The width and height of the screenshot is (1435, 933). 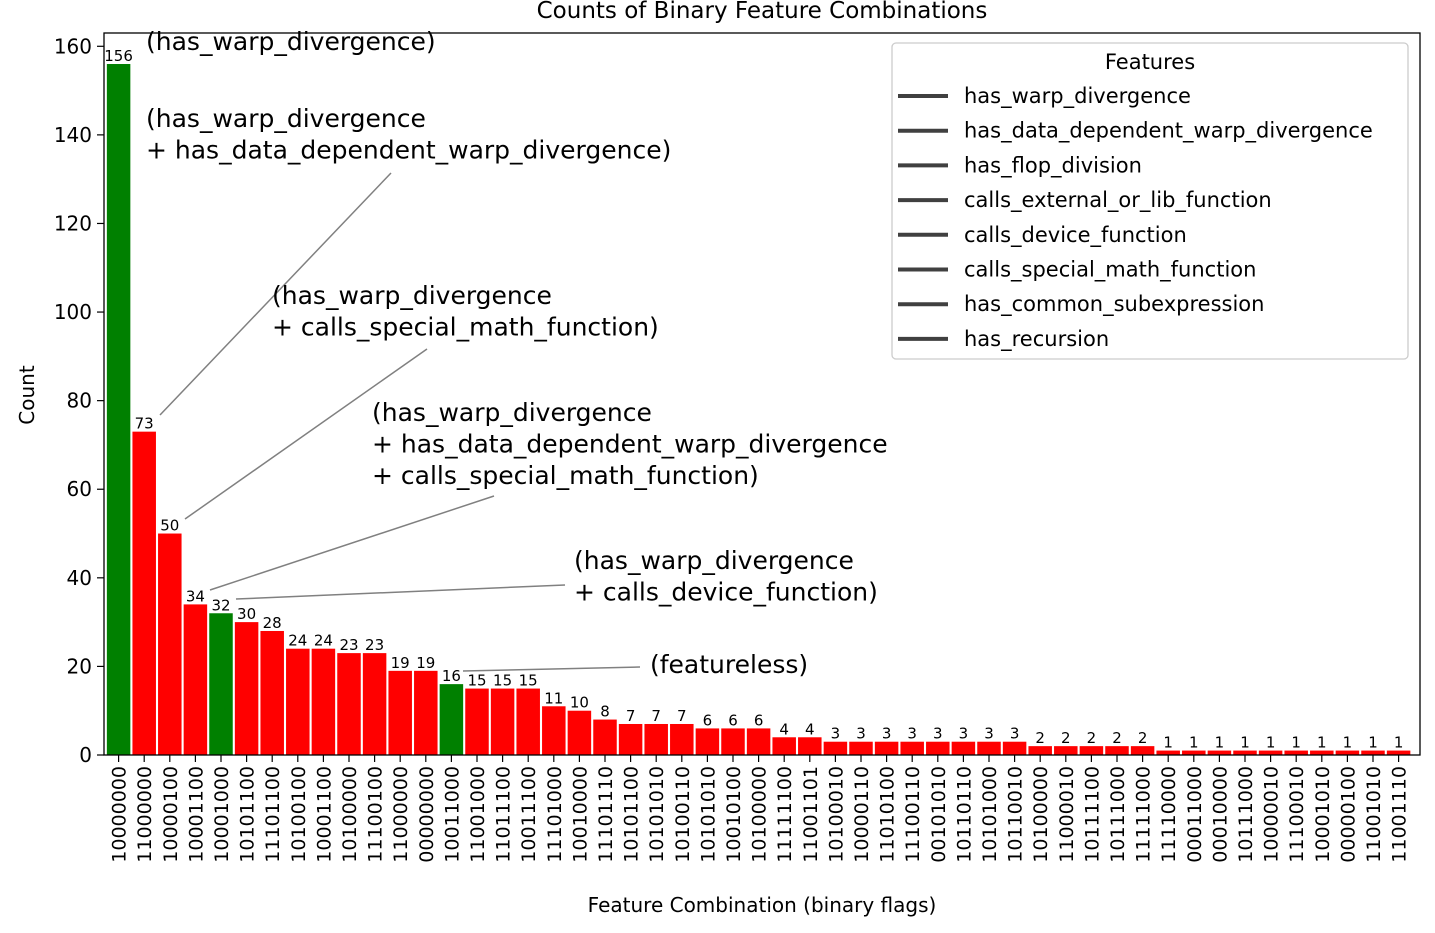 What do you see at coordinates (964, 734) in the screenshot?
I see `bar-value-label-33: 3` at bounding box center [964, 734].